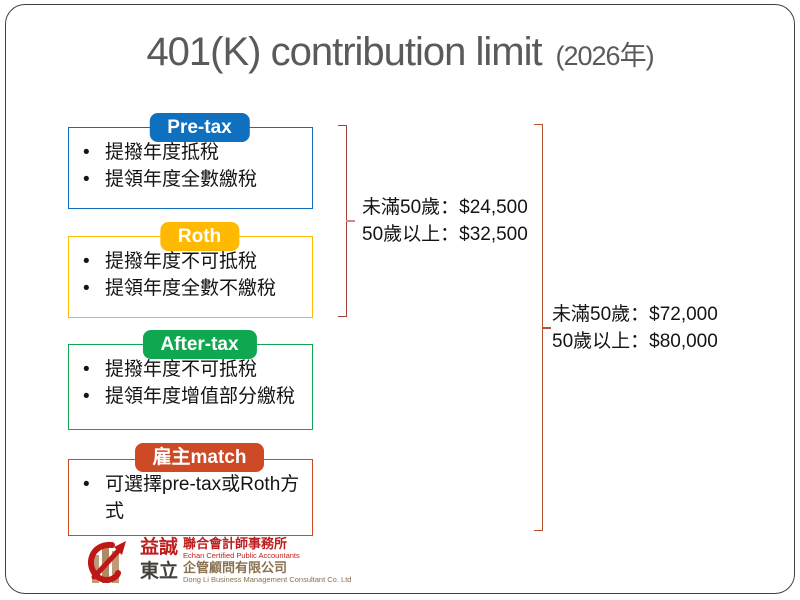  I want to click on employer-match-group: 雇主match • 可選擇pre-tax或Roth方式, so click(191, 490).